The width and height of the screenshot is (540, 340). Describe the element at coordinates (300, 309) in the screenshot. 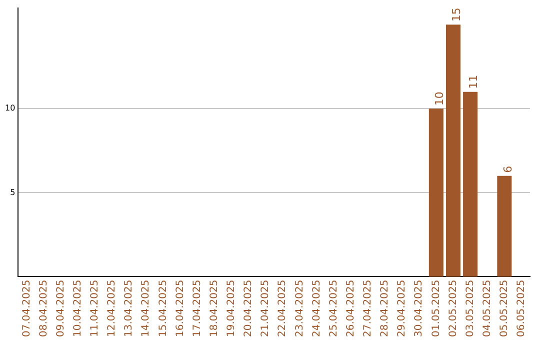

I see `x-tick-label: 23.04.2025` at that location.